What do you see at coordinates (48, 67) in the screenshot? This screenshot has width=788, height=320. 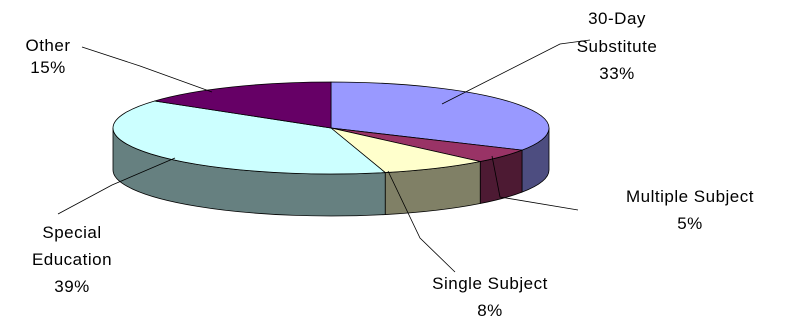 I see `slice-percent-other: 15%` at bounding box center [48, 67].